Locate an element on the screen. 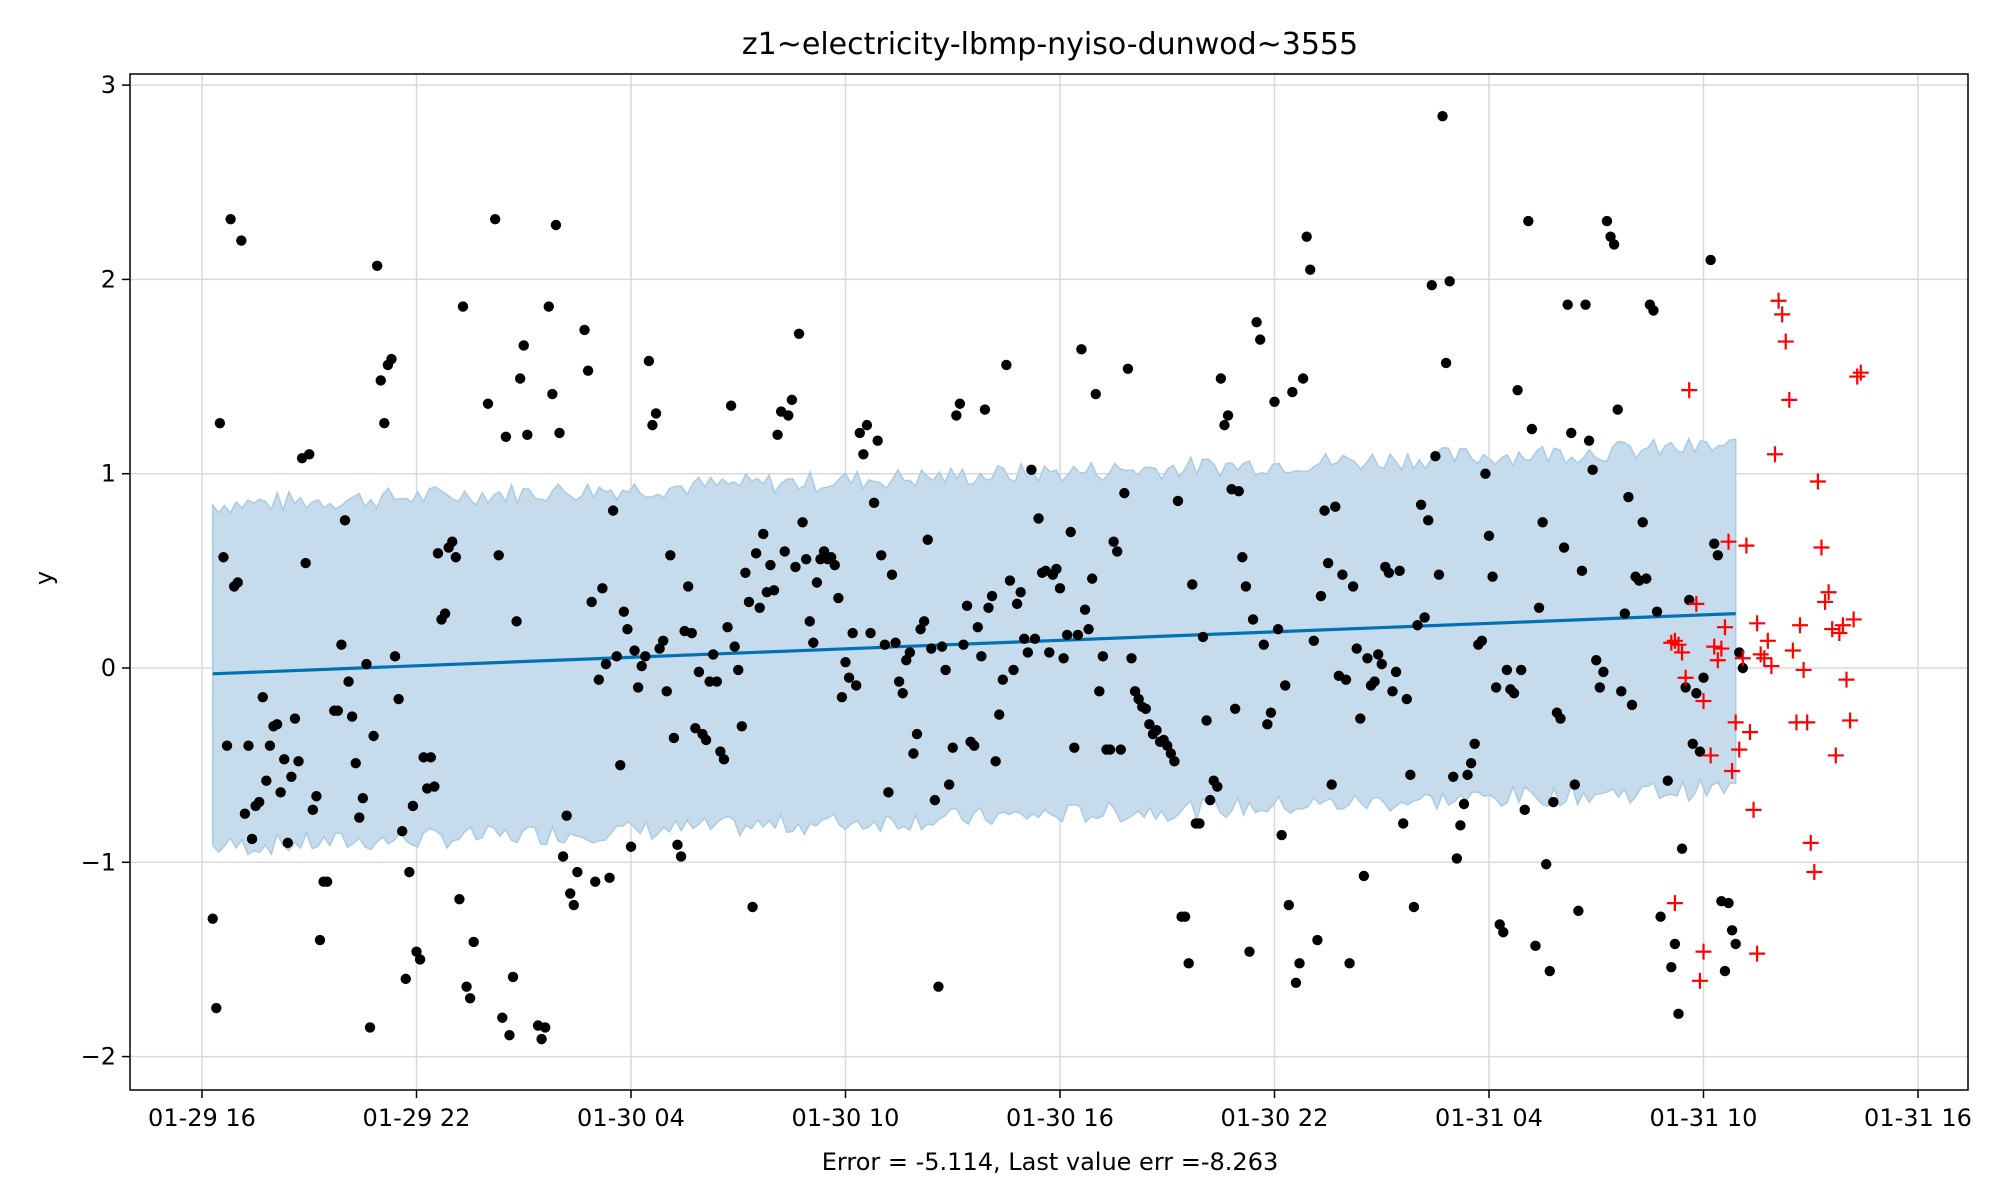 The image size is (2000, 1204). x-tick-label: 01-31 04 is located at coordinates (1489, 1118).